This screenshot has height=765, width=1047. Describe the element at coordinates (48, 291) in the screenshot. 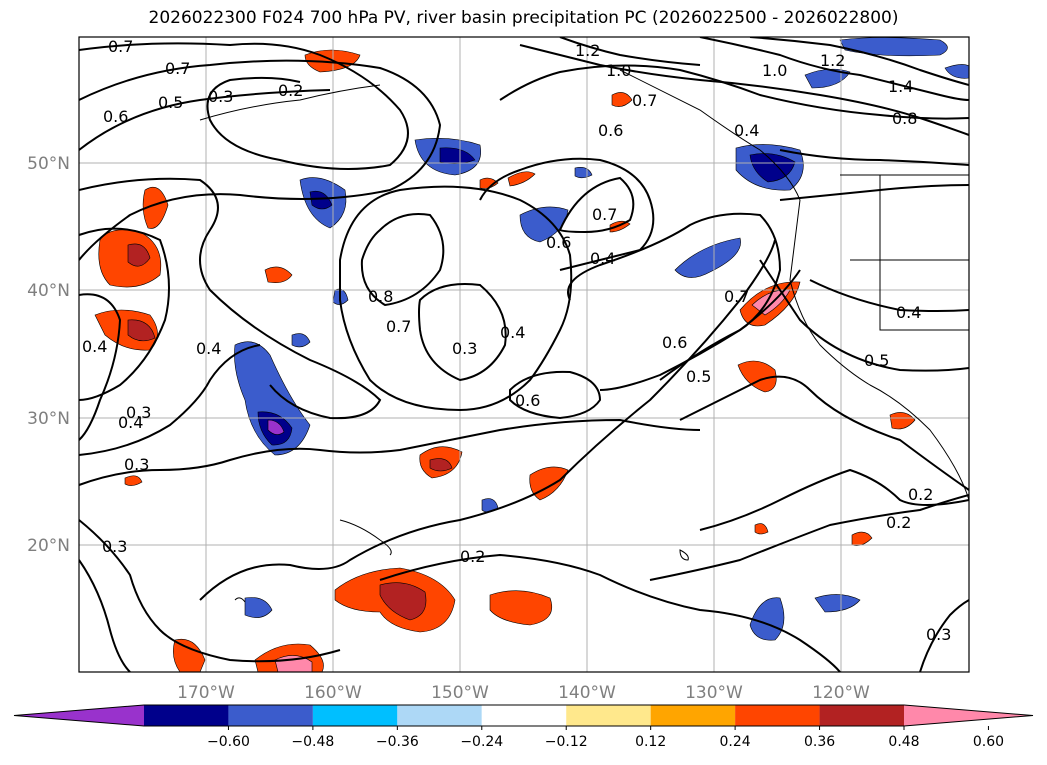

I see `lat-label: 40°N` at that location.